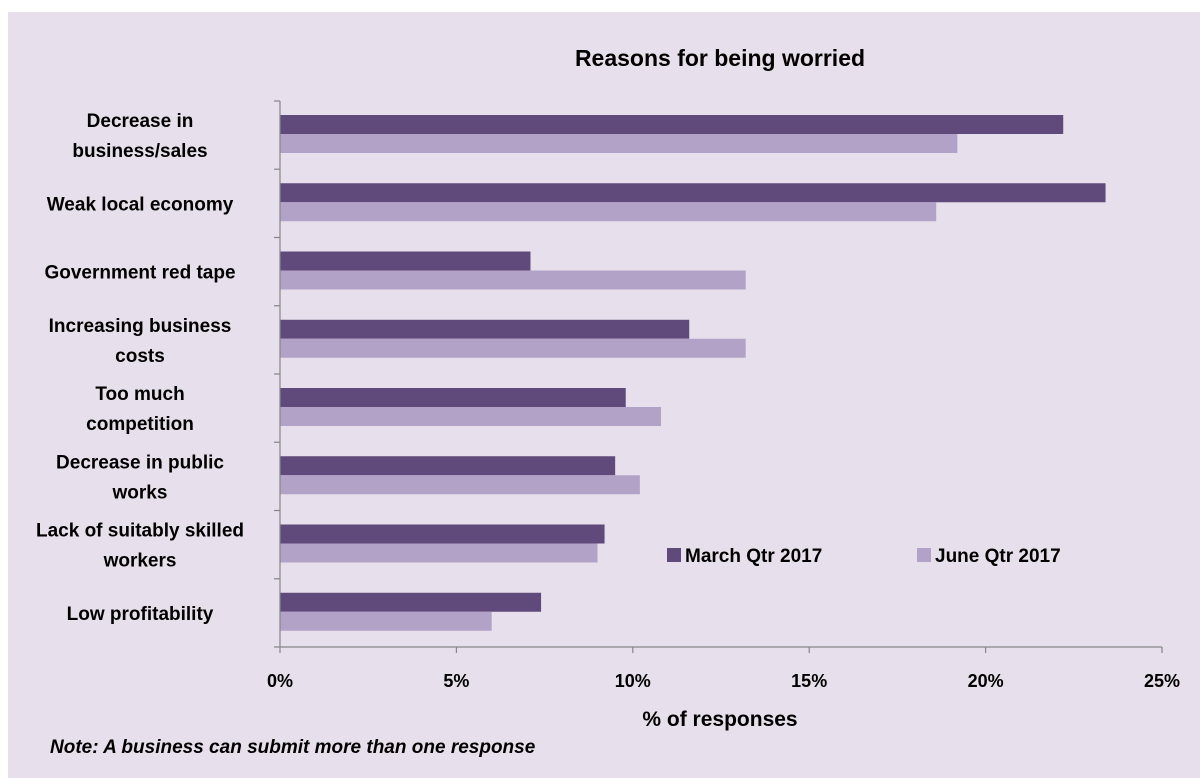 This screenshot has width=1200, height=778. I want to click on category-label-line: works, so click(140, 492).